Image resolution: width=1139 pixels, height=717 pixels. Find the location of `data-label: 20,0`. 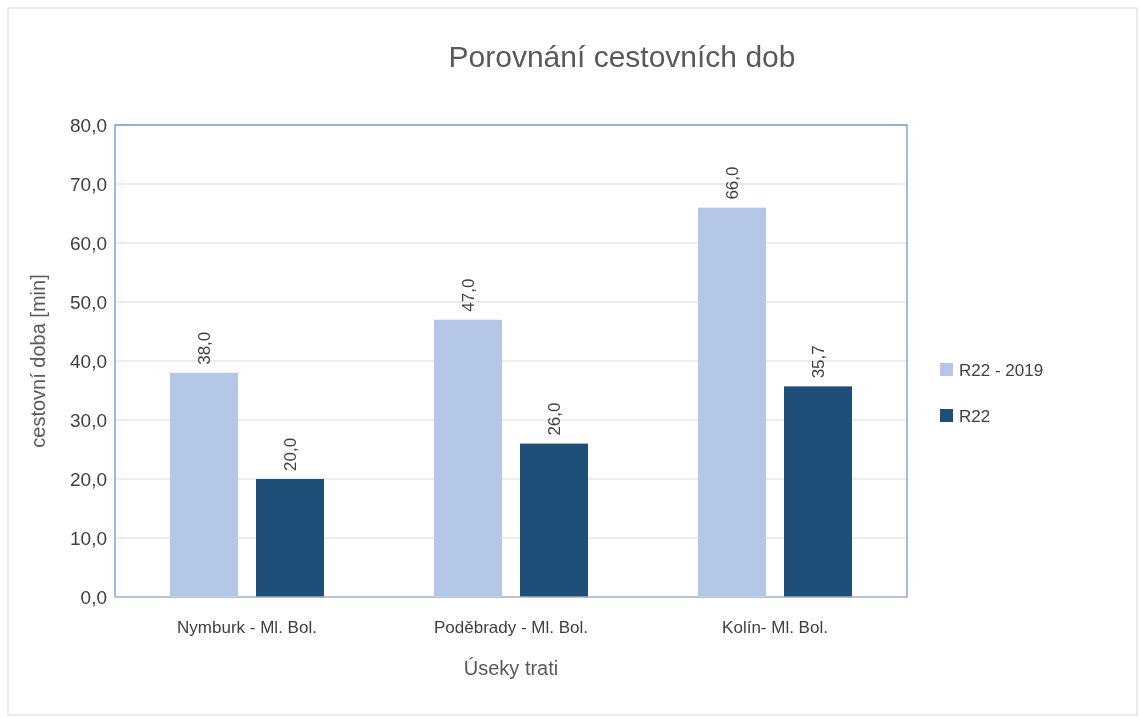

data-label: 20,0 is located at coordinates (290, 454).